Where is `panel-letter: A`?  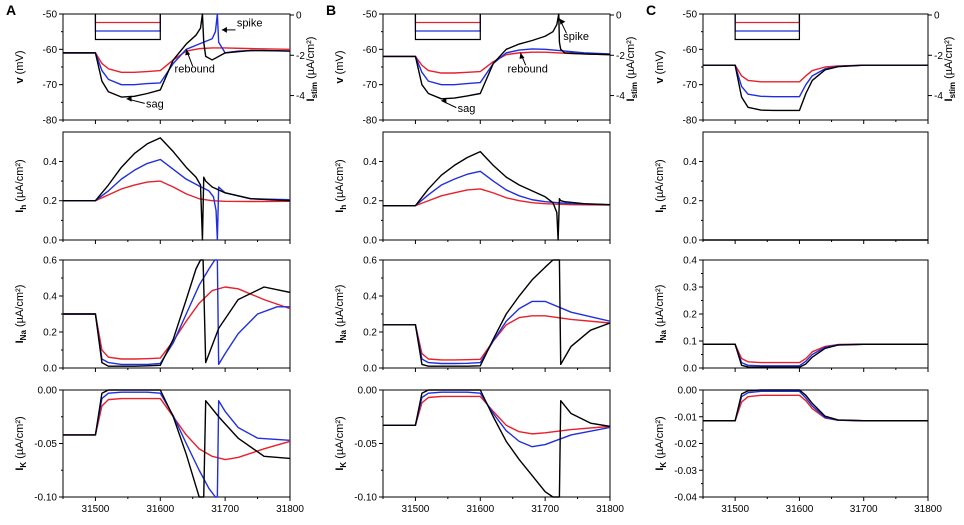 panel-letter: A is located at coordinates (11, 10).